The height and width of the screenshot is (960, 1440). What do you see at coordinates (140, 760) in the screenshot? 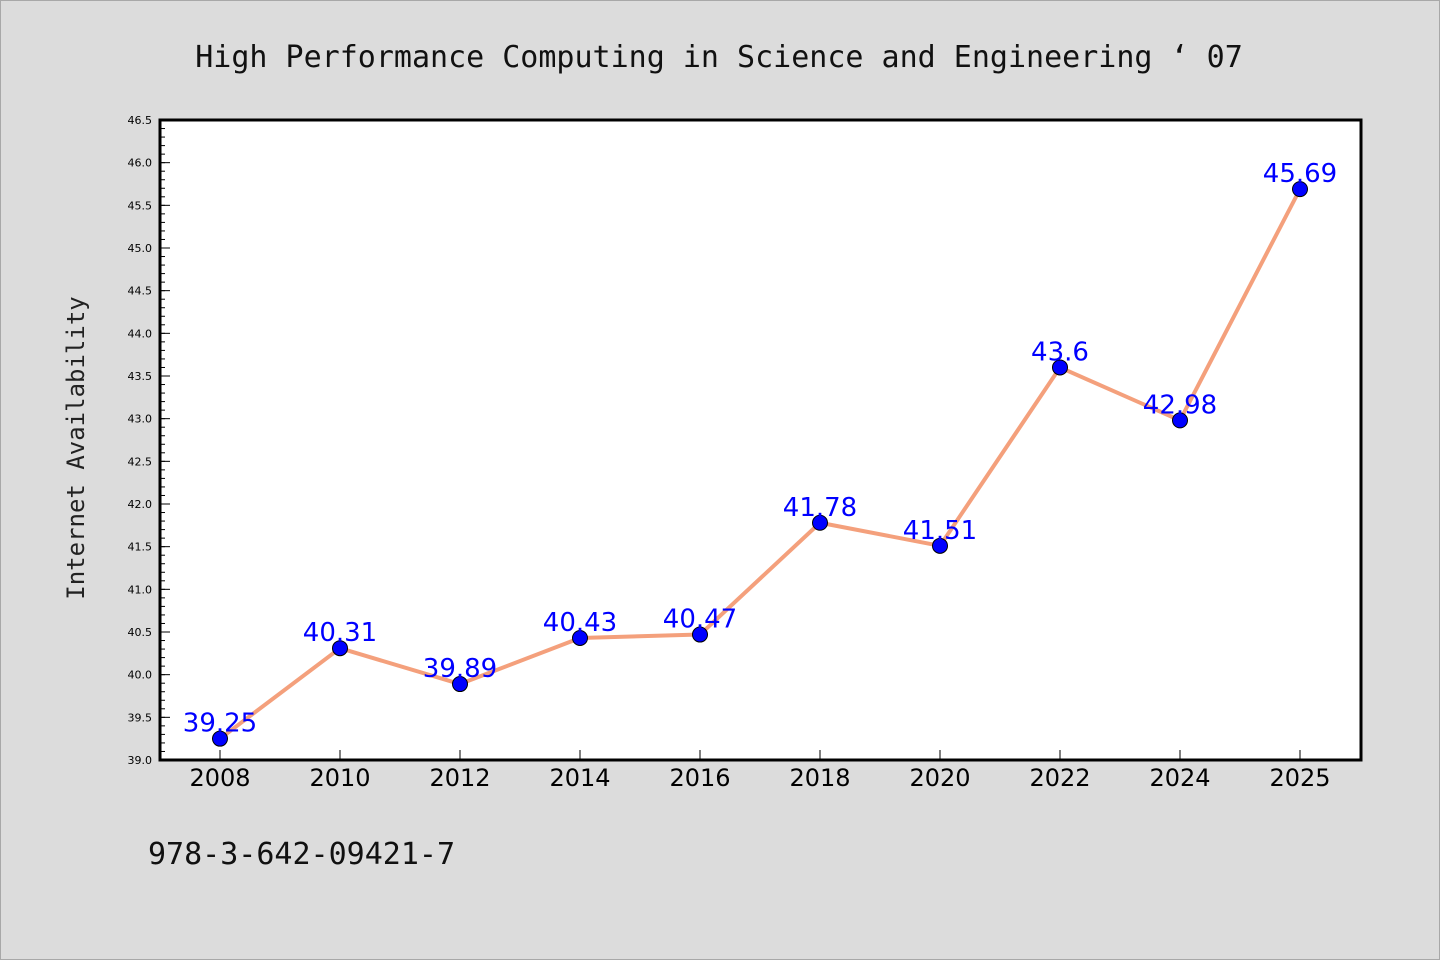
I see `y-tick-label: 39.0` at bounding box center [140, 760].